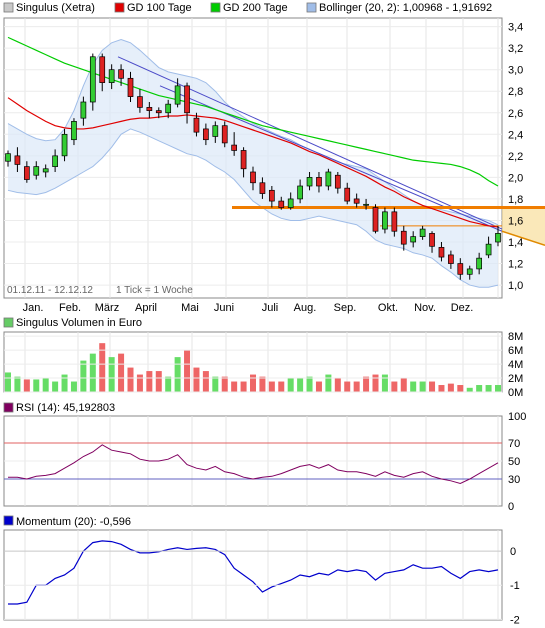 The width and height of the screenshot is (545, 628). What do you see at coordinates (119, 7) in the screenshot?
I see `legend-swatch-ma100` at bounding box center [119, 7].